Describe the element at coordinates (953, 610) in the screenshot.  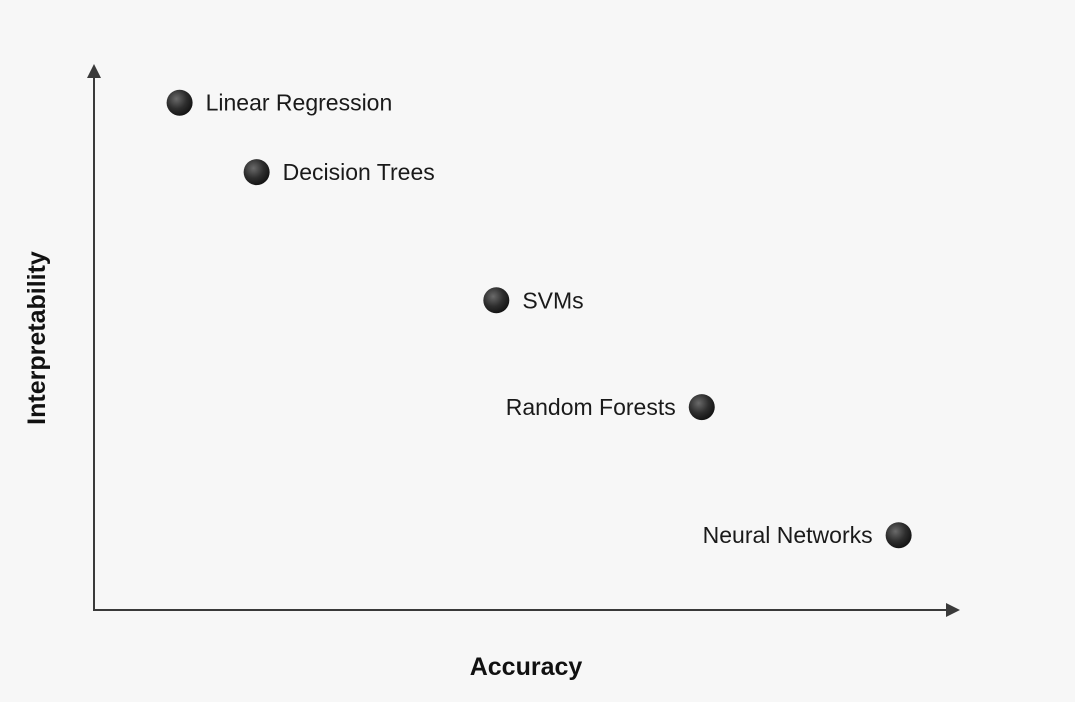
I see `x-axis-arrowhead` at that location.